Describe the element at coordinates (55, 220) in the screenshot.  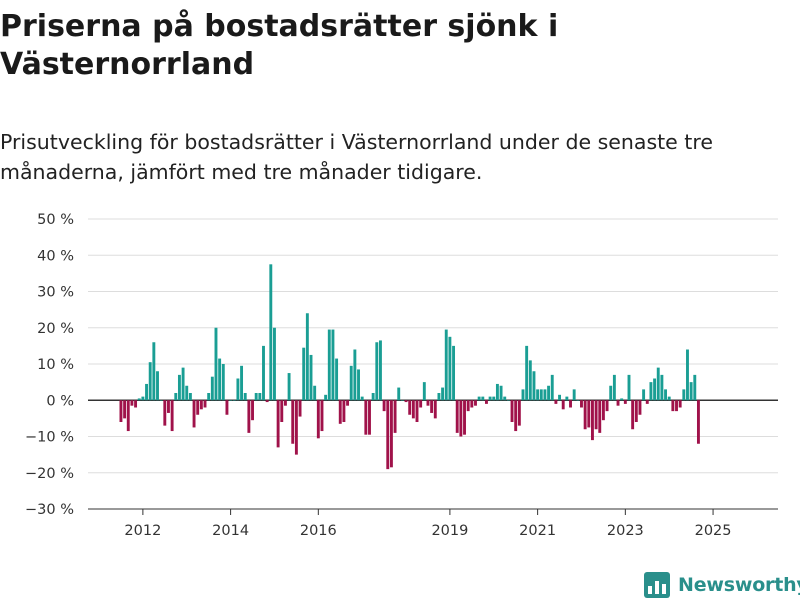
I see `y-tick-label: 50 %` at that location.